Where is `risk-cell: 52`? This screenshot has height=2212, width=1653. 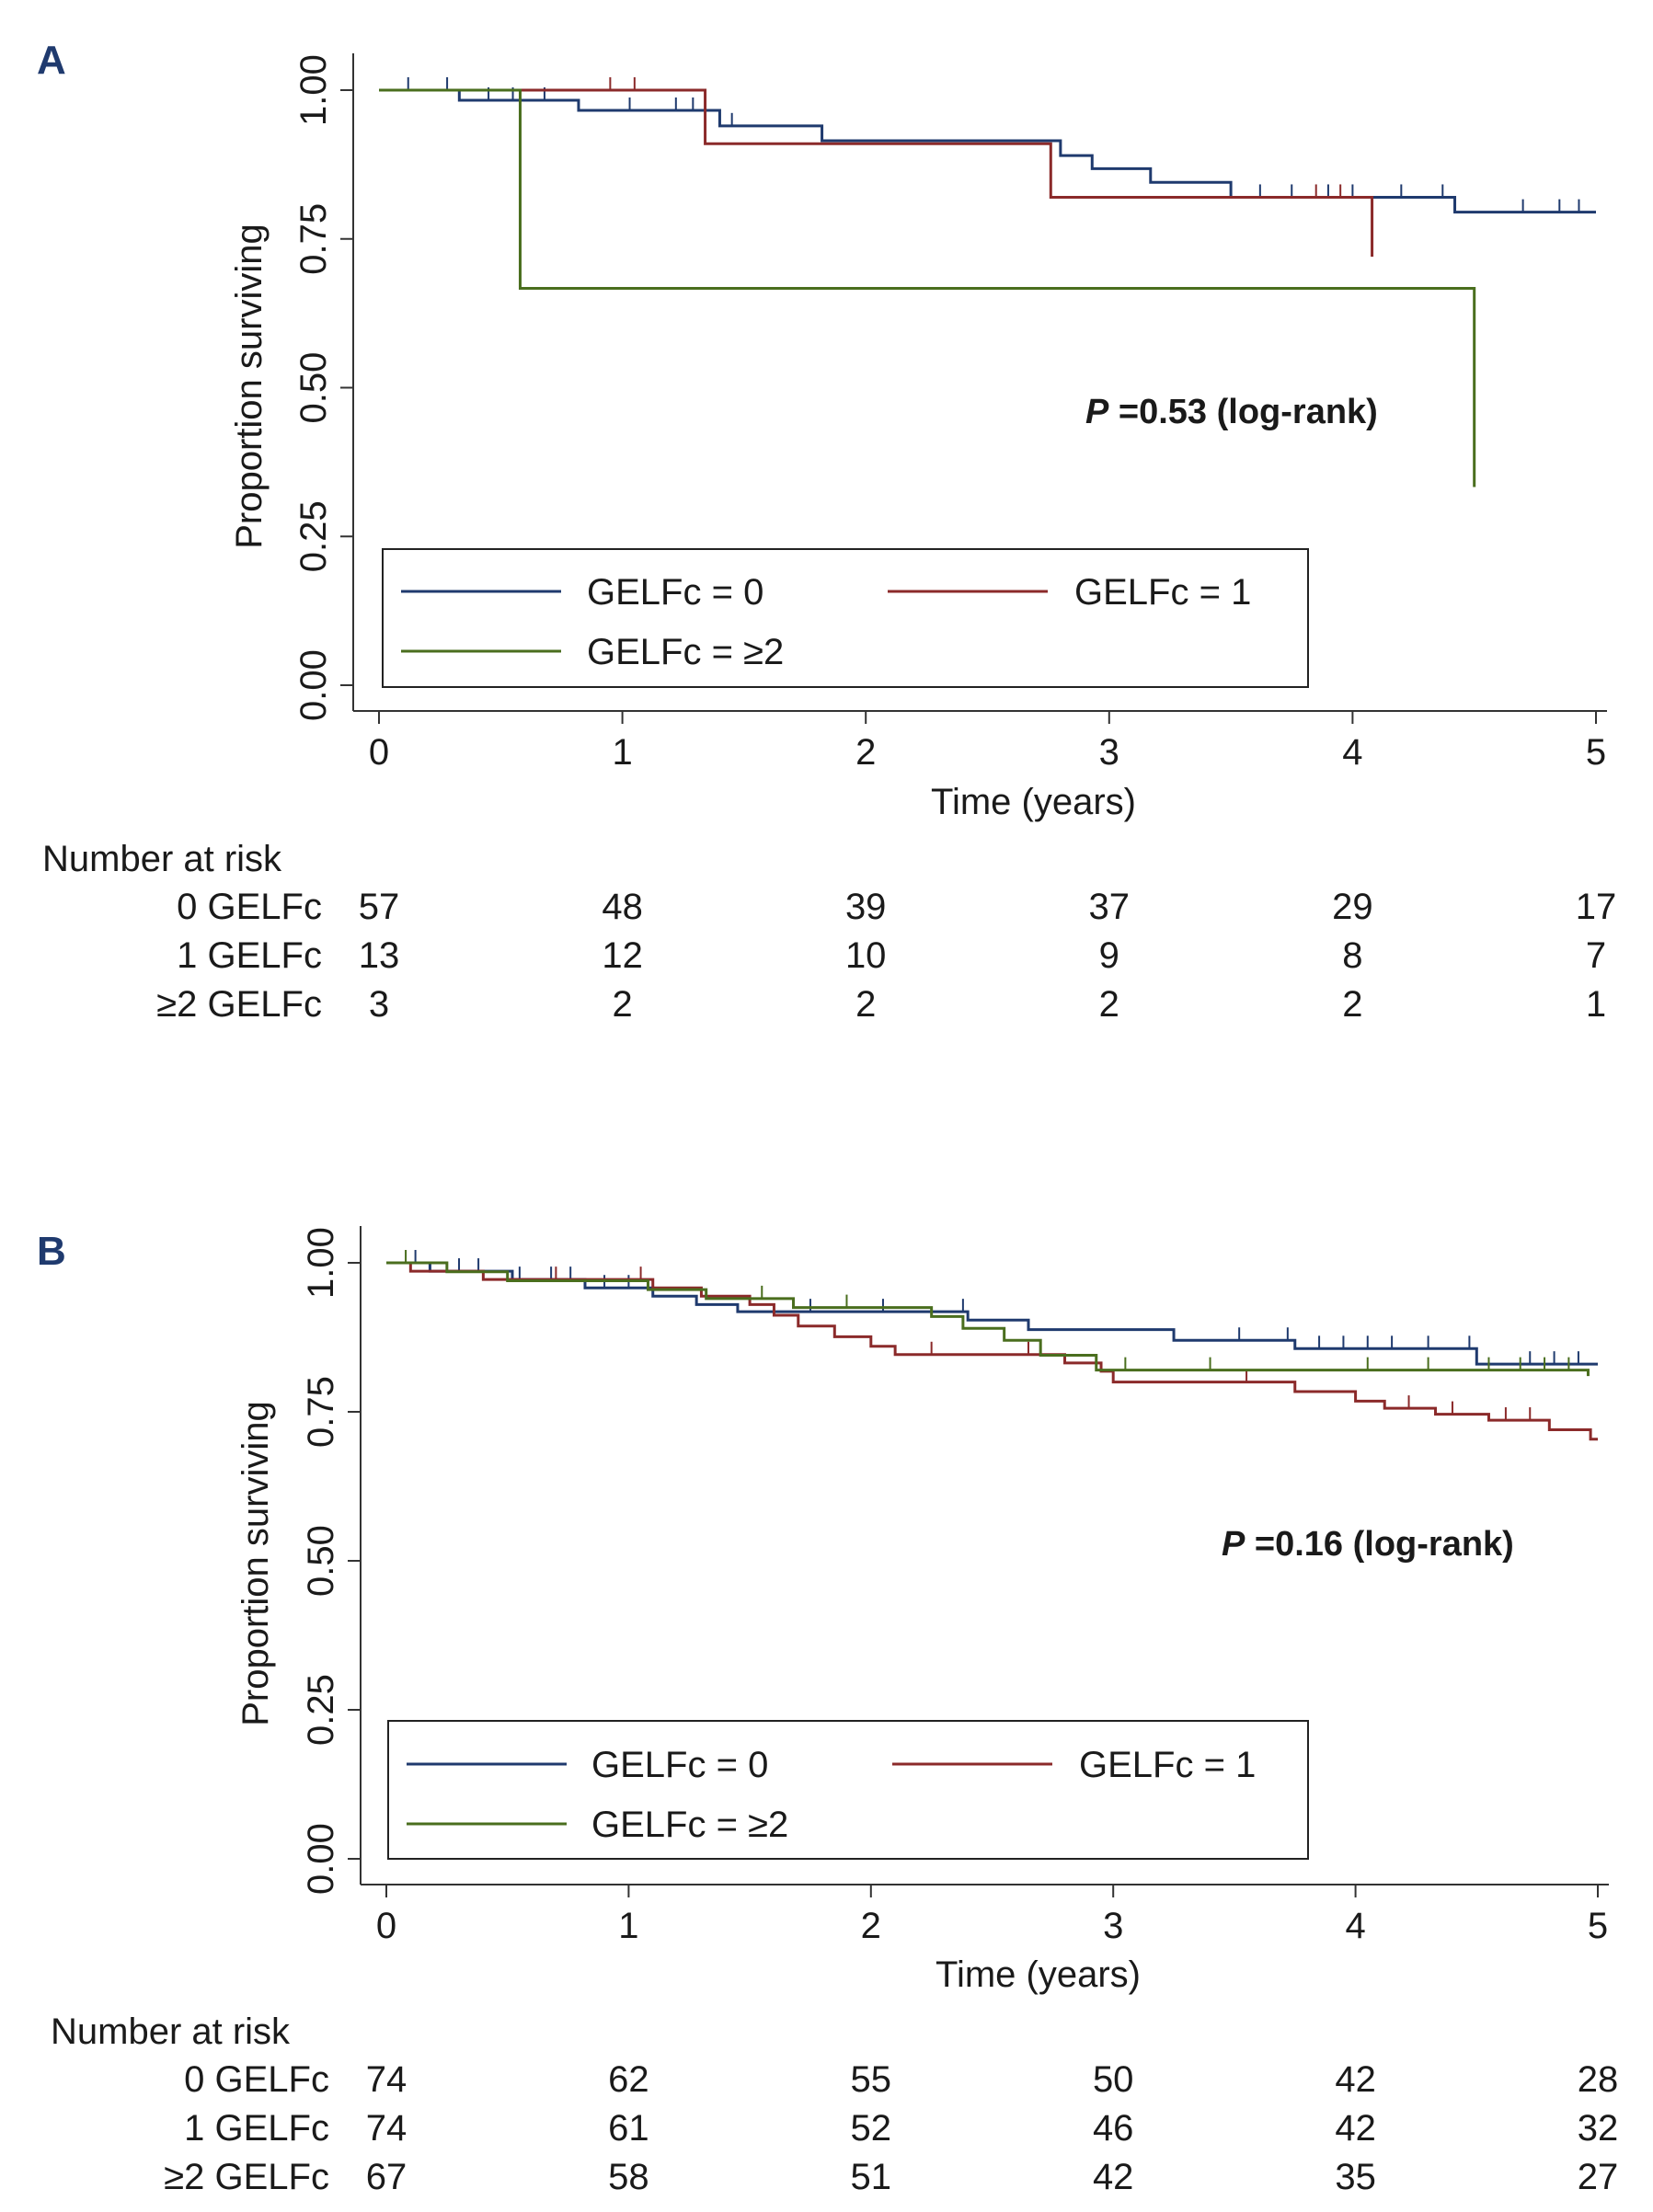
risk-cell: 52 is located at coordinates (871, 2129).